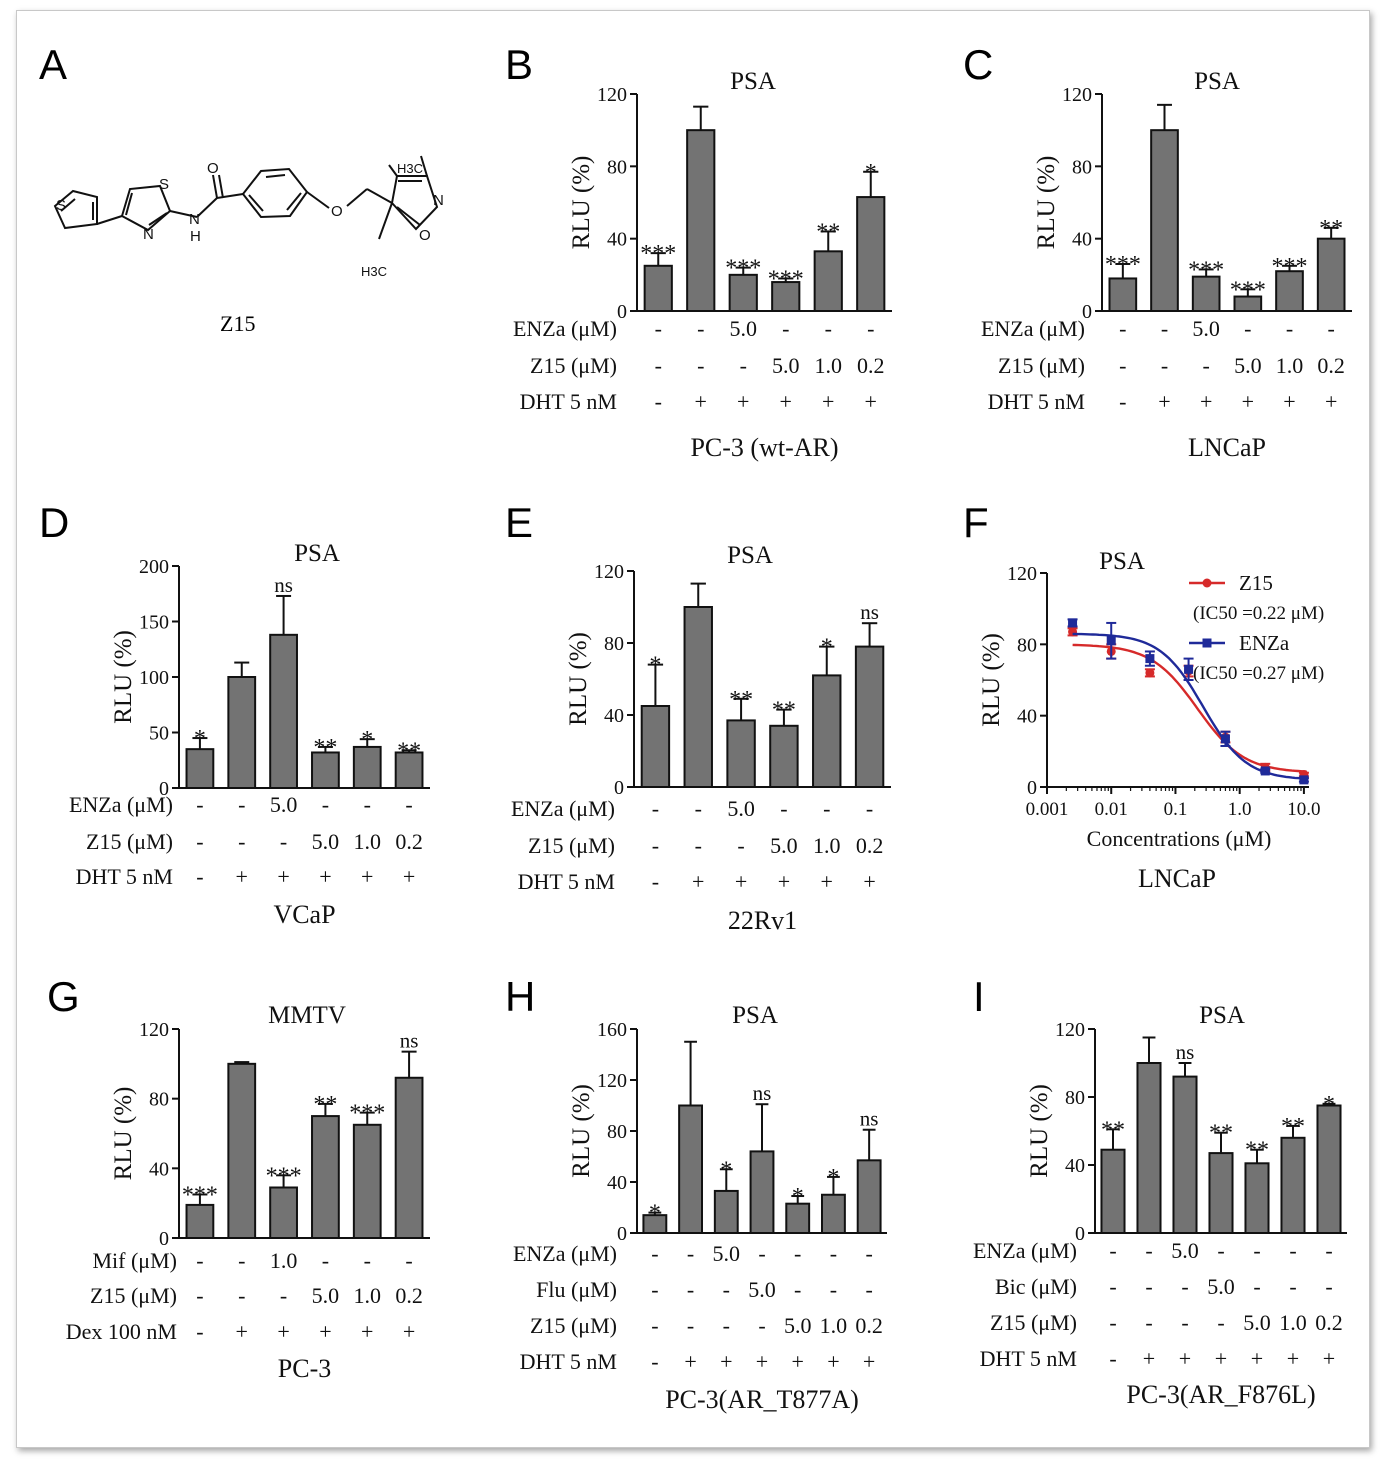 The height and width of the screenshot is (1460, 1386). Describe the element at coordinates (159, 734) in the screenshot. I see `y-tick-label: 50` at that location.